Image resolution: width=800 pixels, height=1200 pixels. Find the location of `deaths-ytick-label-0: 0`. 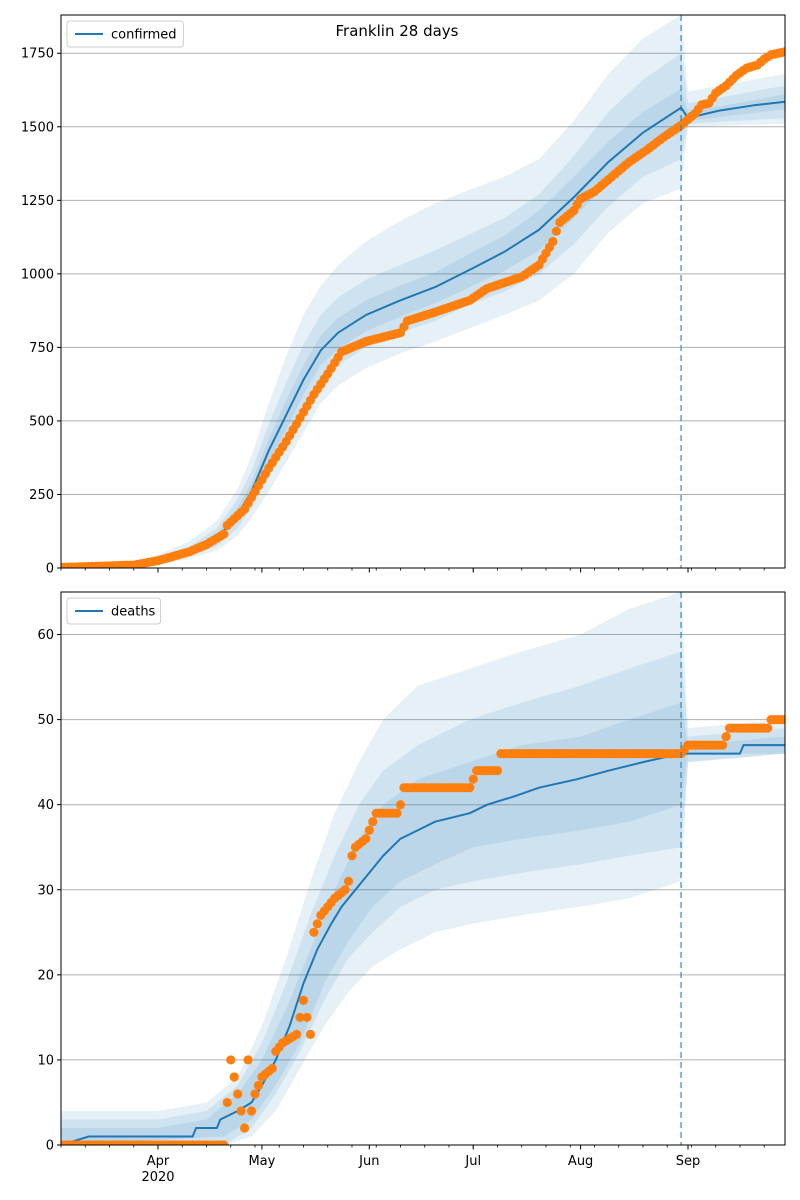

deaths-ytick-label-0: 0 is located at coordinates (50, 1146).